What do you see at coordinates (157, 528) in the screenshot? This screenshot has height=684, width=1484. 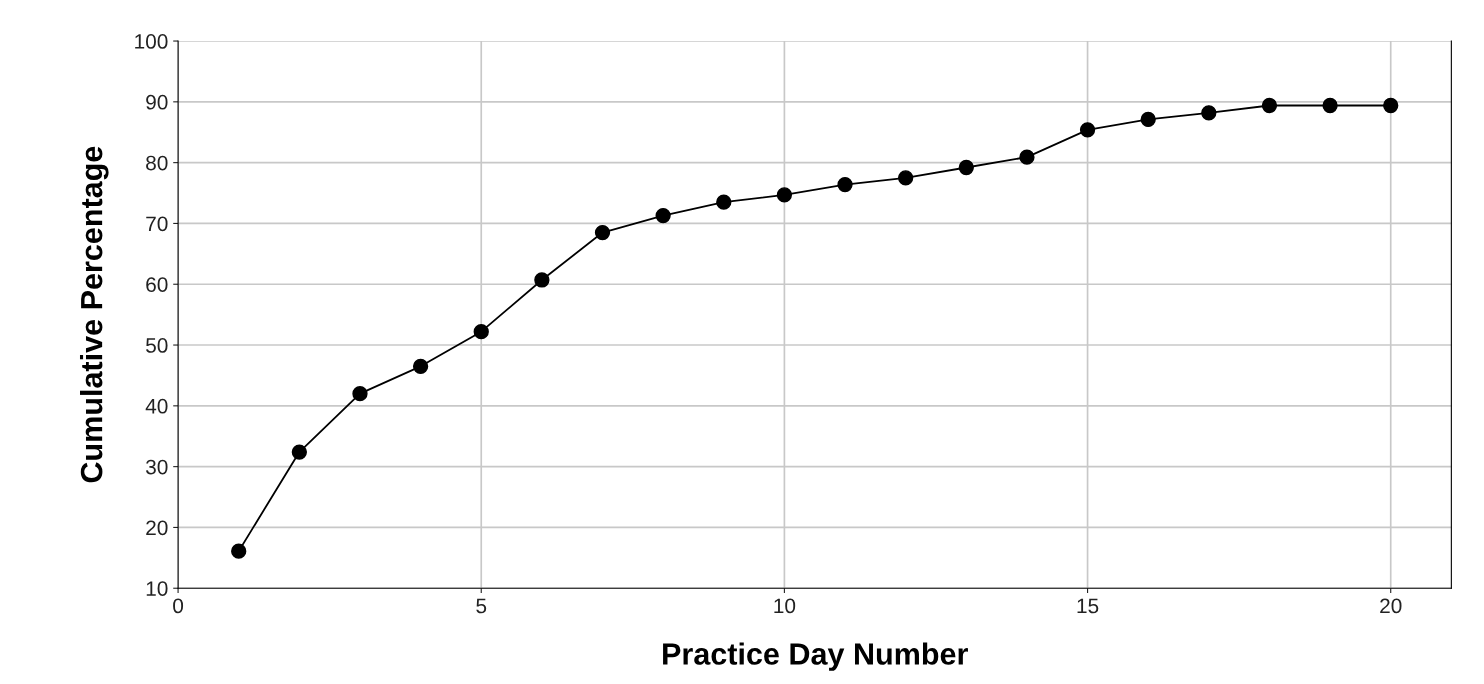 I see `y-tick-label: 20` at bounding box center [157, 528].